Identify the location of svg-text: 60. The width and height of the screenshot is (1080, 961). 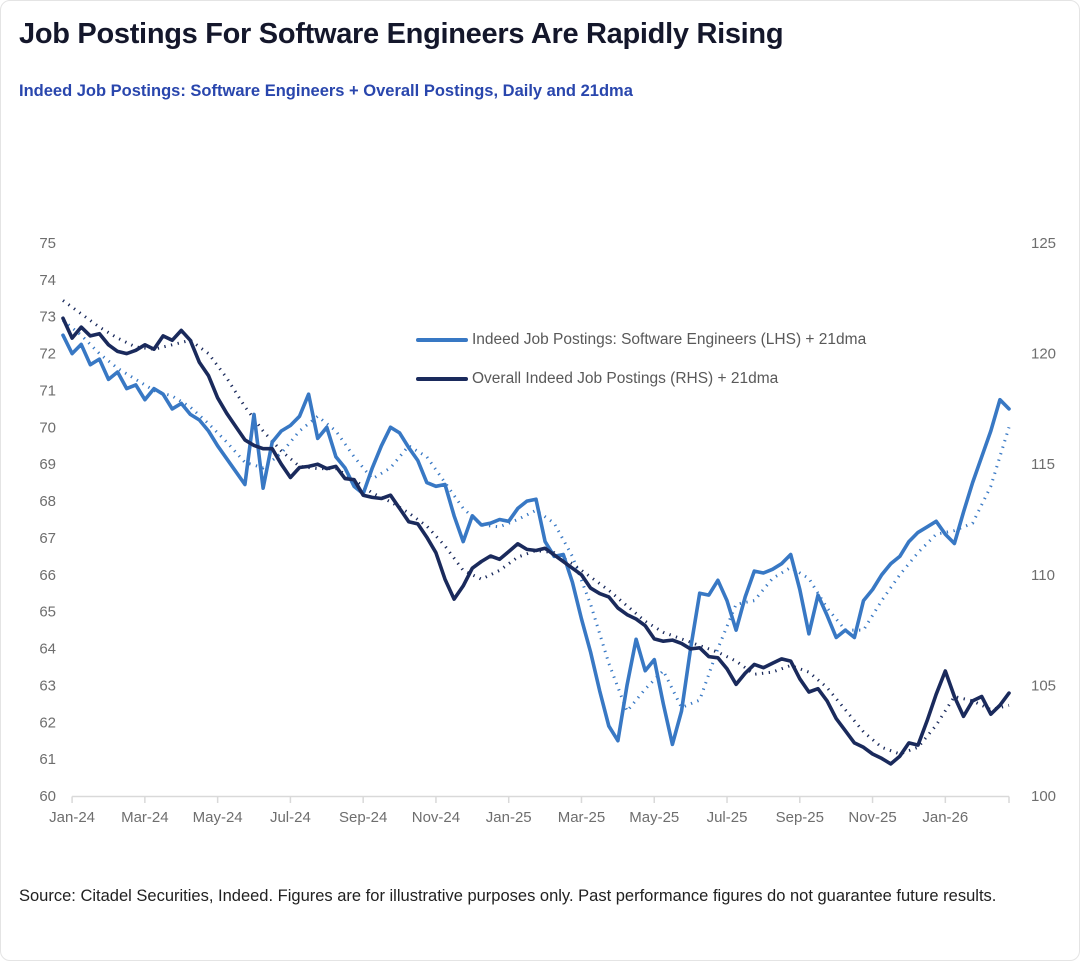
(47, 796).